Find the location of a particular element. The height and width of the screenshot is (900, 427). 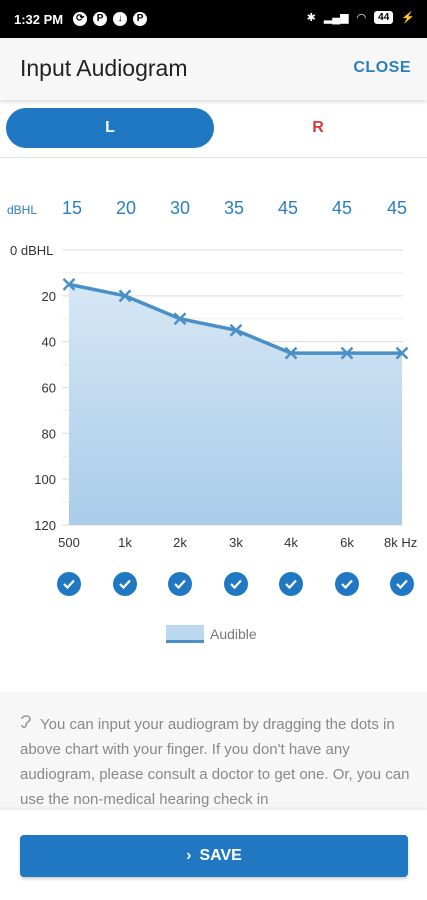

page-title: Input Audiogram is located at coordinates (104, 68).